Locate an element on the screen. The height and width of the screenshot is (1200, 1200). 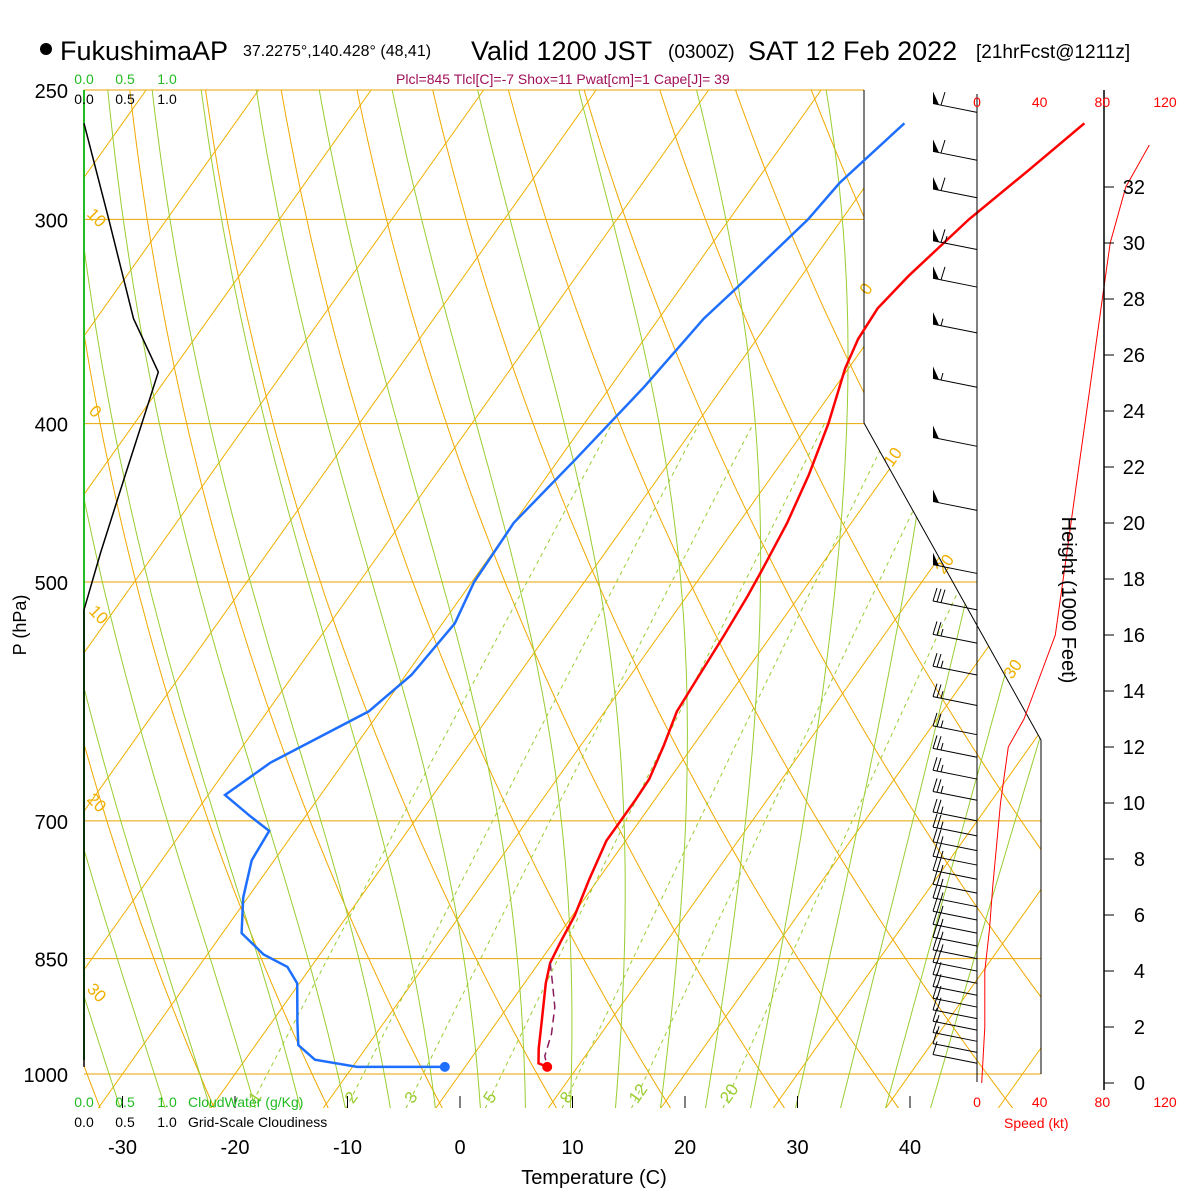
surface-dewpoint-dot is located at coordinates (444, 1066).